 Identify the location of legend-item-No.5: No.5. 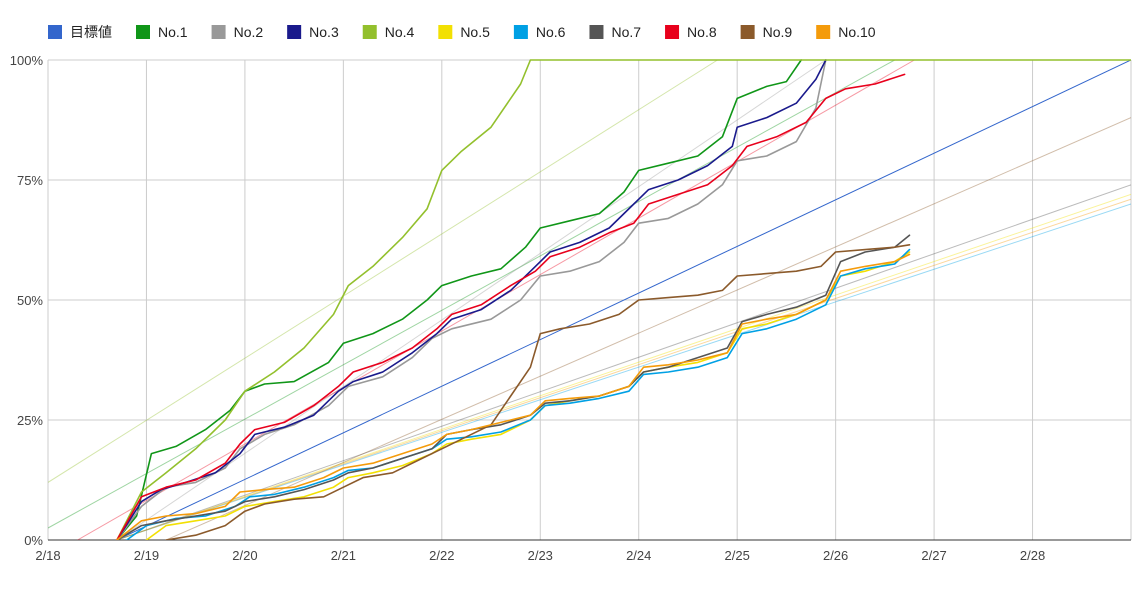
(464, 32).